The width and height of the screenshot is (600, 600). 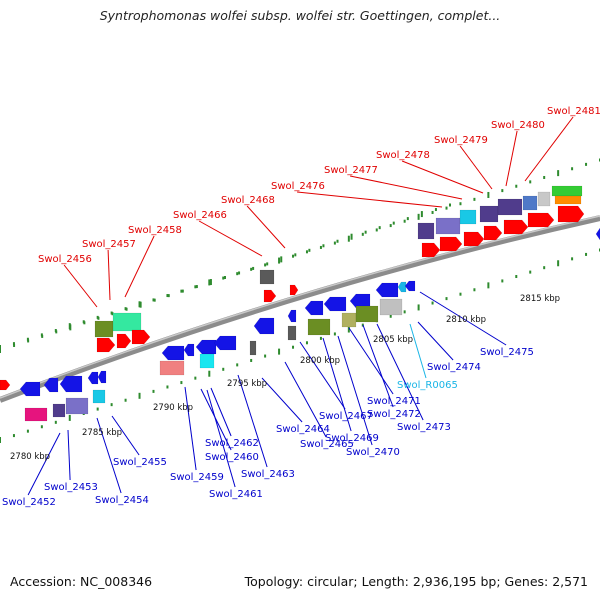 I want to click on gene-label: Swol_2463, so click(x=268, y=474).